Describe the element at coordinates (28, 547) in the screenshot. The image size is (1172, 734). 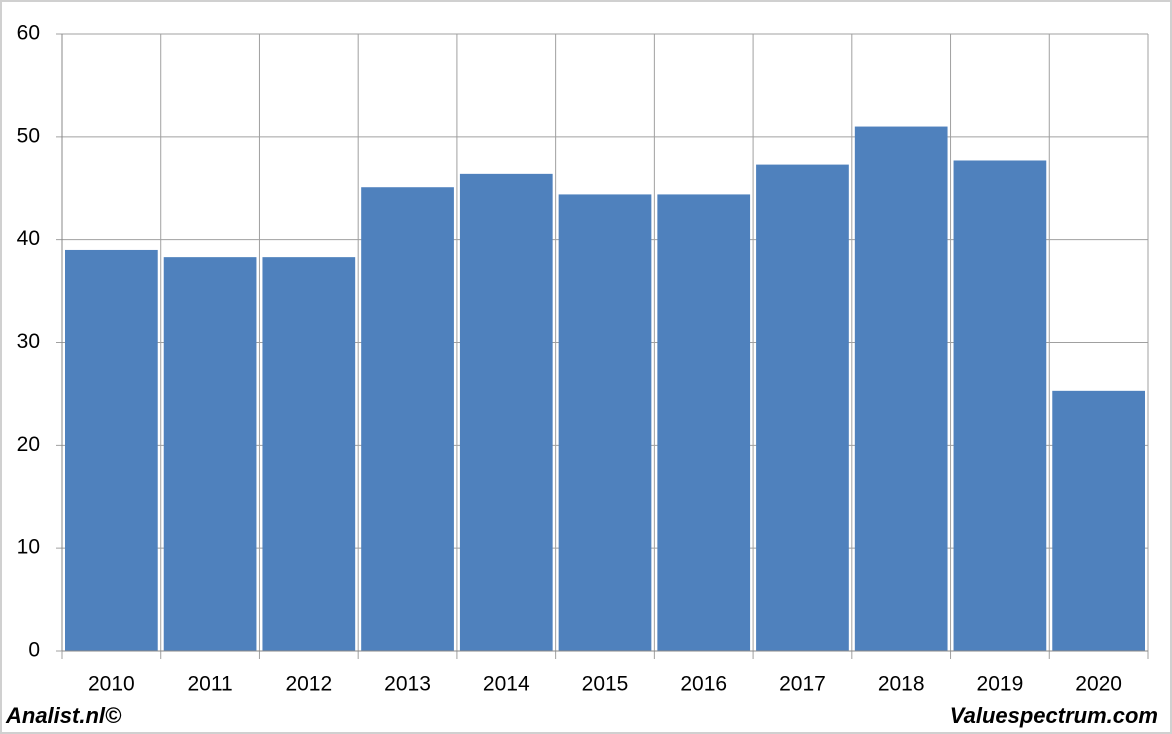
I see `y-tick-label: 10` at that location.